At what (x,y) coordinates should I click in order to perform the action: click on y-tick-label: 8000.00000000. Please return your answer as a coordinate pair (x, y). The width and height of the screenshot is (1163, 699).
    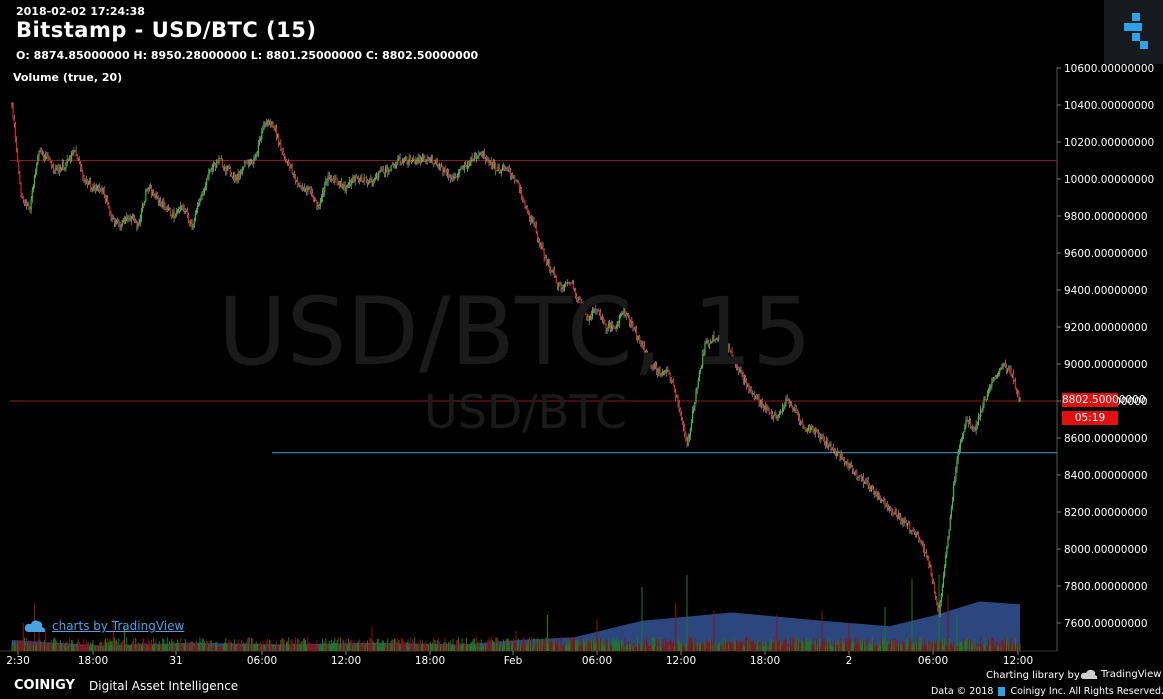
    Looking at the image, I should click on (1106, 550).